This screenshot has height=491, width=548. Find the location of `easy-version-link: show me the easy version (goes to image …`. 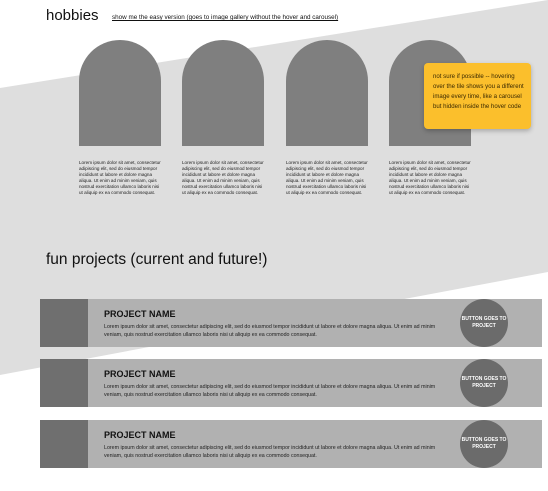

easy-version-link: show me the easy version (goes to image … is located at coordinates (225, 17).